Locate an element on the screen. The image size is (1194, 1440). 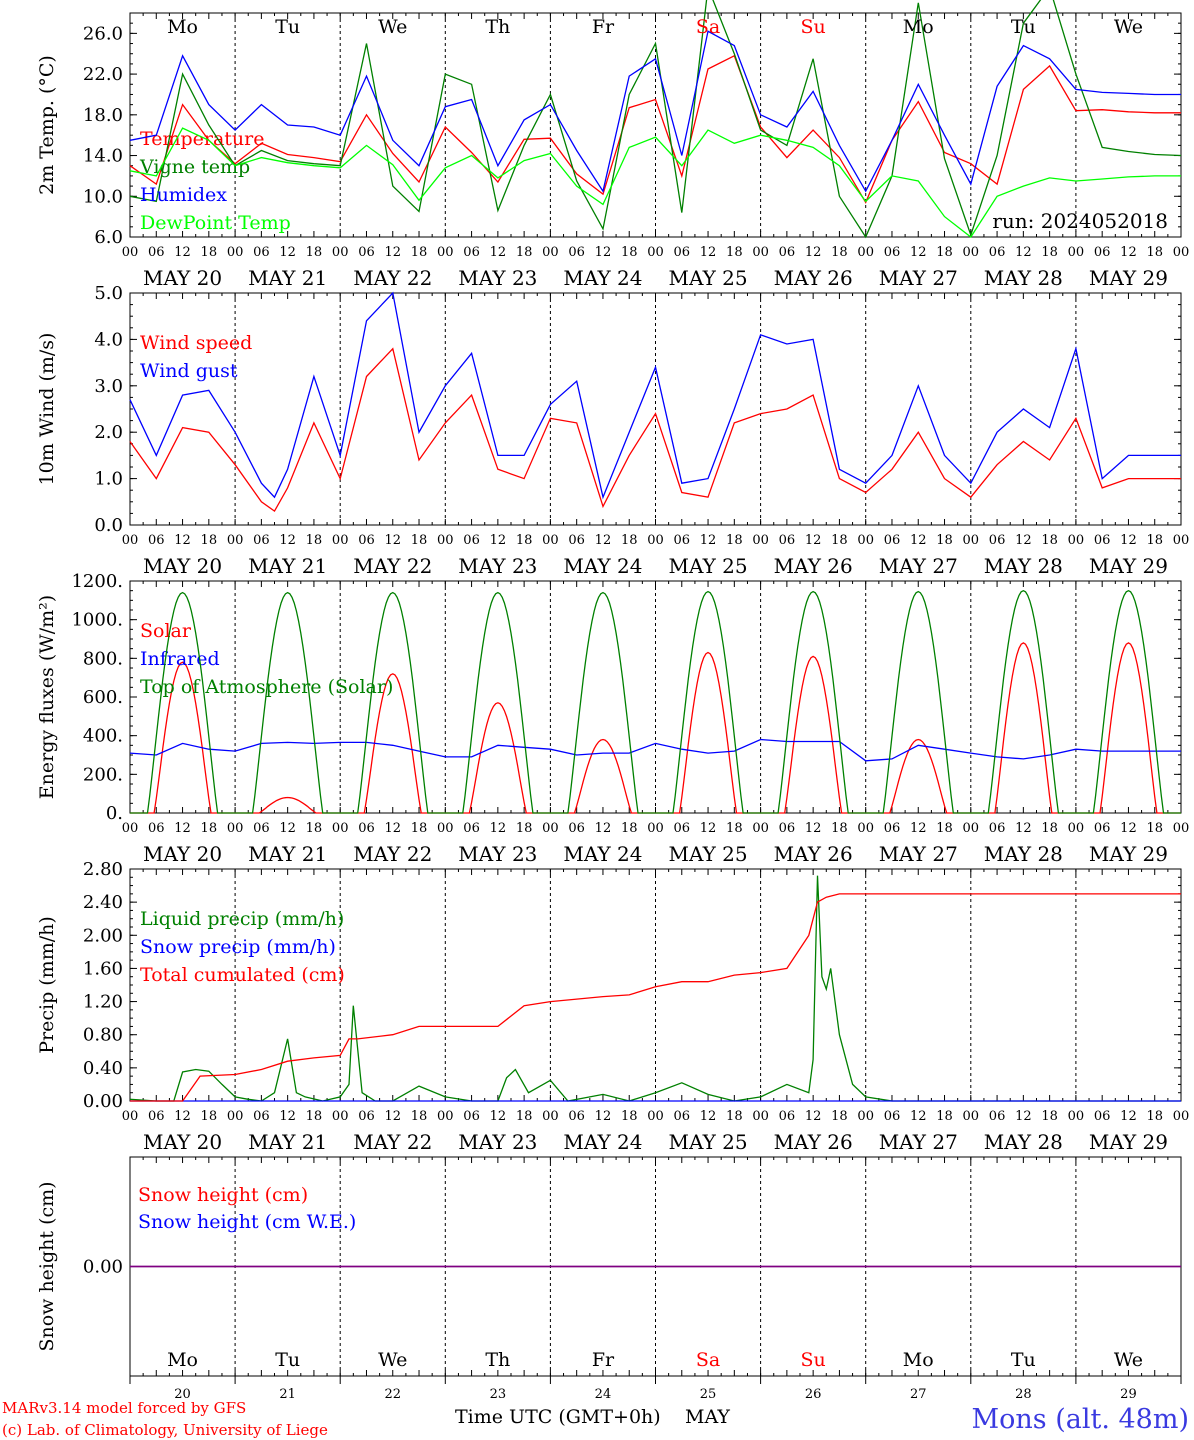
credit-line-1: MARv3.14 model forced by GFS is located at coordinates (124, 1408).